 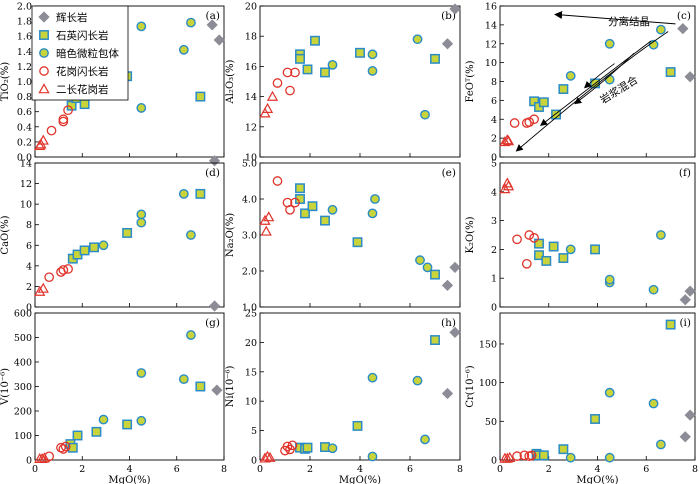 What do you see at coordinates (695, 469) in the screenshot?
I see `x-tick-label: 8` at bounding box center [695, 469].